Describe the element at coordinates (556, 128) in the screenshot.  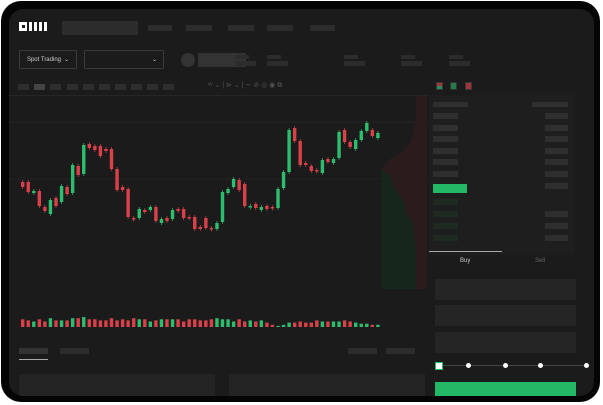
I see `ask-amount` at that location.